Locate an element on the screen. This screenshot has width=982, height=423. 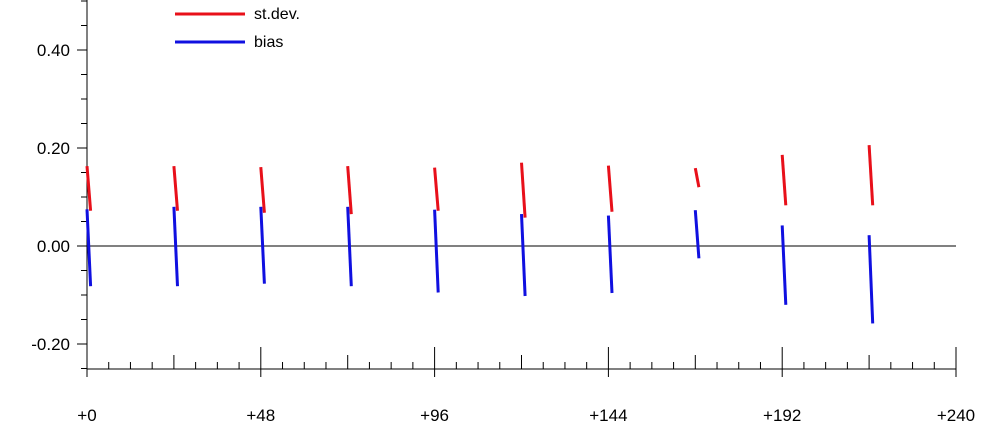
x-tick-label: +0 is located at coordinates (86, 414).